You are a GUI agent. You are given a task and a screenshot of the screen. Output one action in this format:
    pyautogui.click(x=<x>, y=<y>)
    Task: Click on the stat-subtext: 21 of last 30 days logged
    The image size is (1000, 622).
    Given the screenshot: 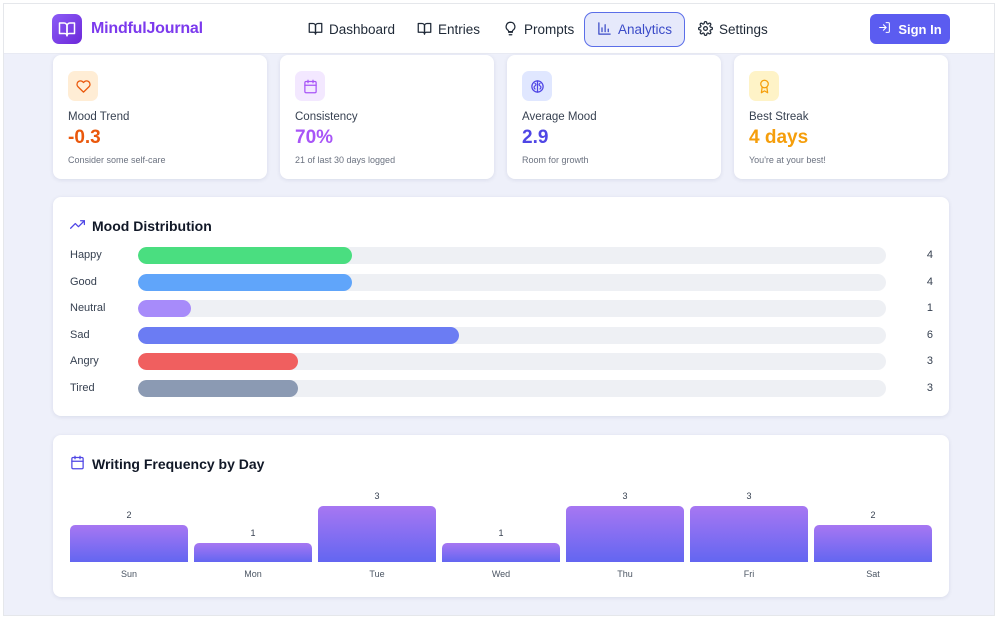 What is the action you would take?
    pyautogui.click(x=345, y=160)
    